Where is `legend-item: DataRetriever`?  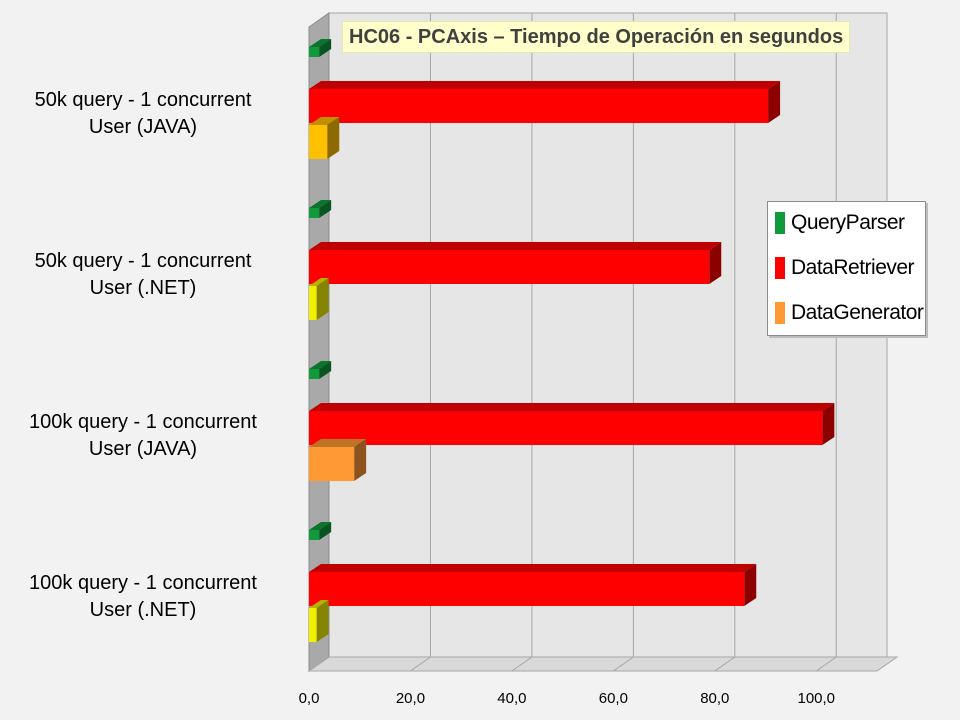
legend-item: DataRetriever is located at coordinates (845, 268).